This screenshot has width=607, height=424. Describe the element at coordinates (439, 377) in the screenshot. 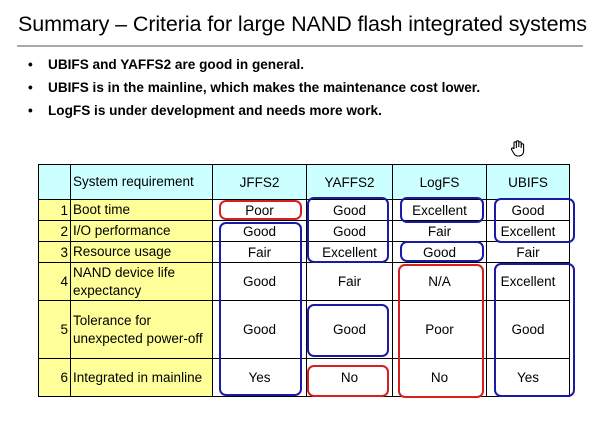

I see `logfs-cell: No` at that location.